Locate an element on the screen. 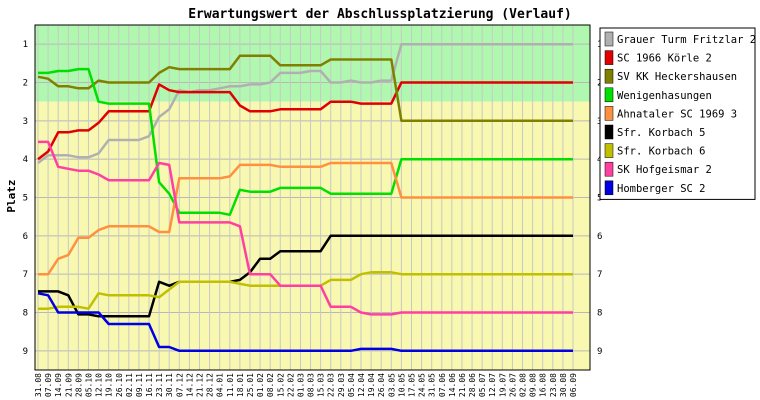 This screenshot has width=760, height=400. y-tick-label-right: 9 is located at coordinates (599, 352).